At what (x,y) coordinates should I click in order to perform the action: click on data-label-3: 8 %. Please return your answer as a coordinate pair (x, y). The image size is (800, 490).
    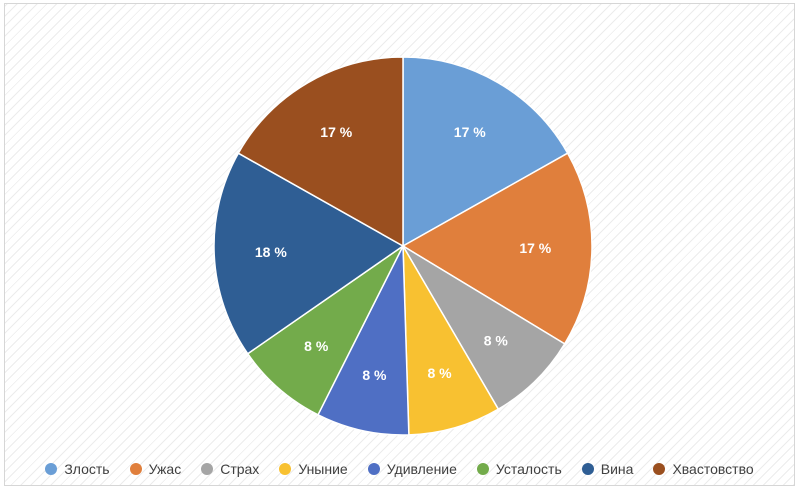
    Looking at the image, I should click on (496, 340).